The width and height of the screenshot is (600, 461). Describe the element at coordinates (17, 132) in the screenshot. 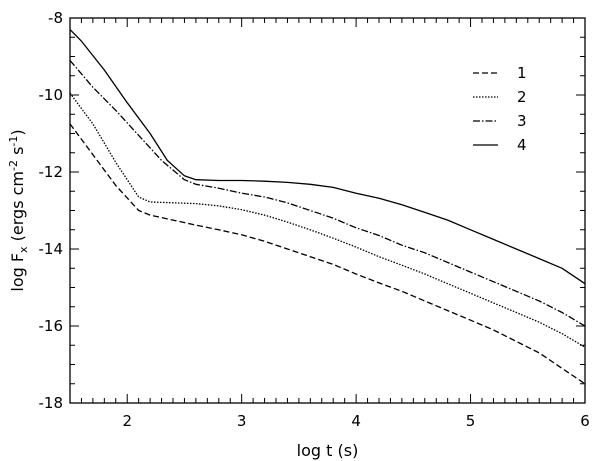

I see `y-axis-title-part: )` at that location.